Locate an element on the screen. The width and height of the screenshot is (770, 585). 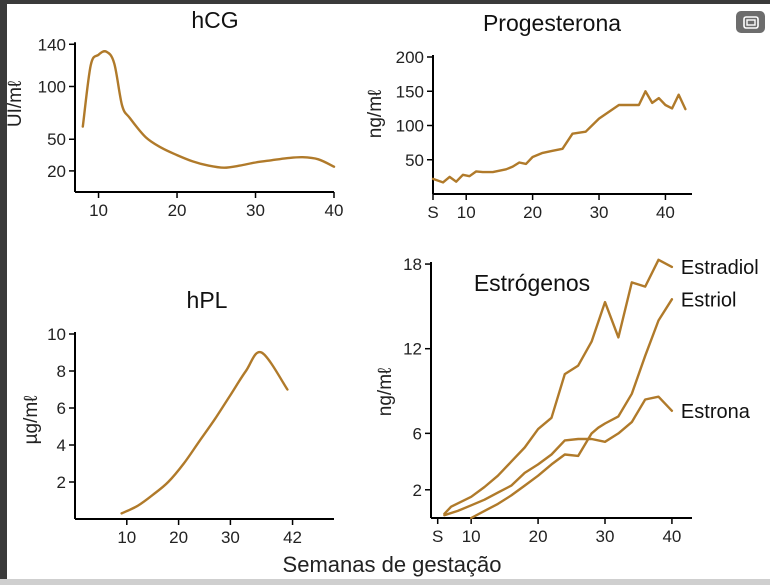
hpl-x-tick-label: 30 is located at coordinates (230, 537).